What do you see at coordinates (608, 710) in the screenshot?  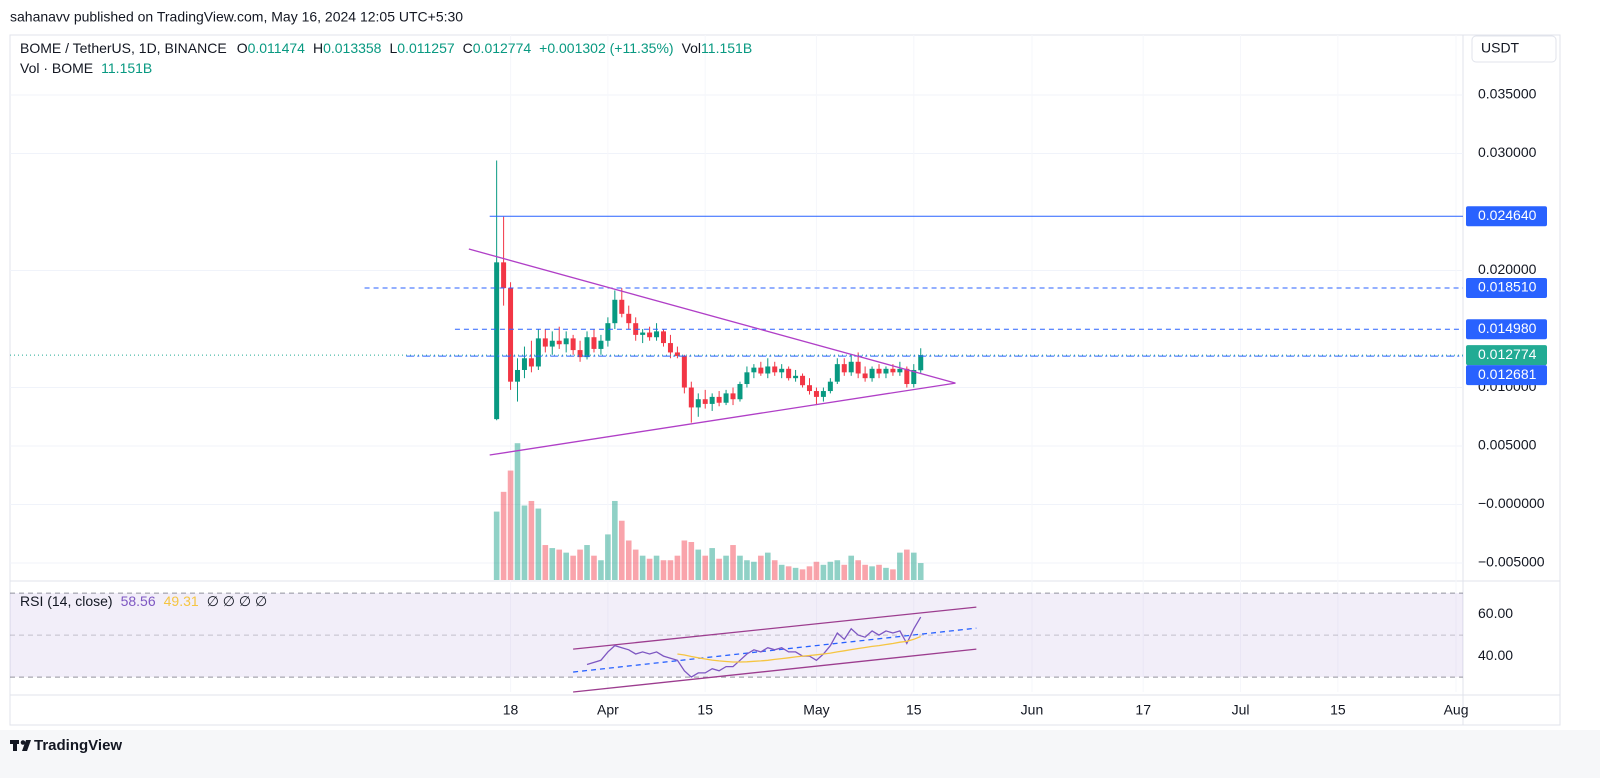 I see `x-tick-label: Apr` at bounding box center [608, 710].